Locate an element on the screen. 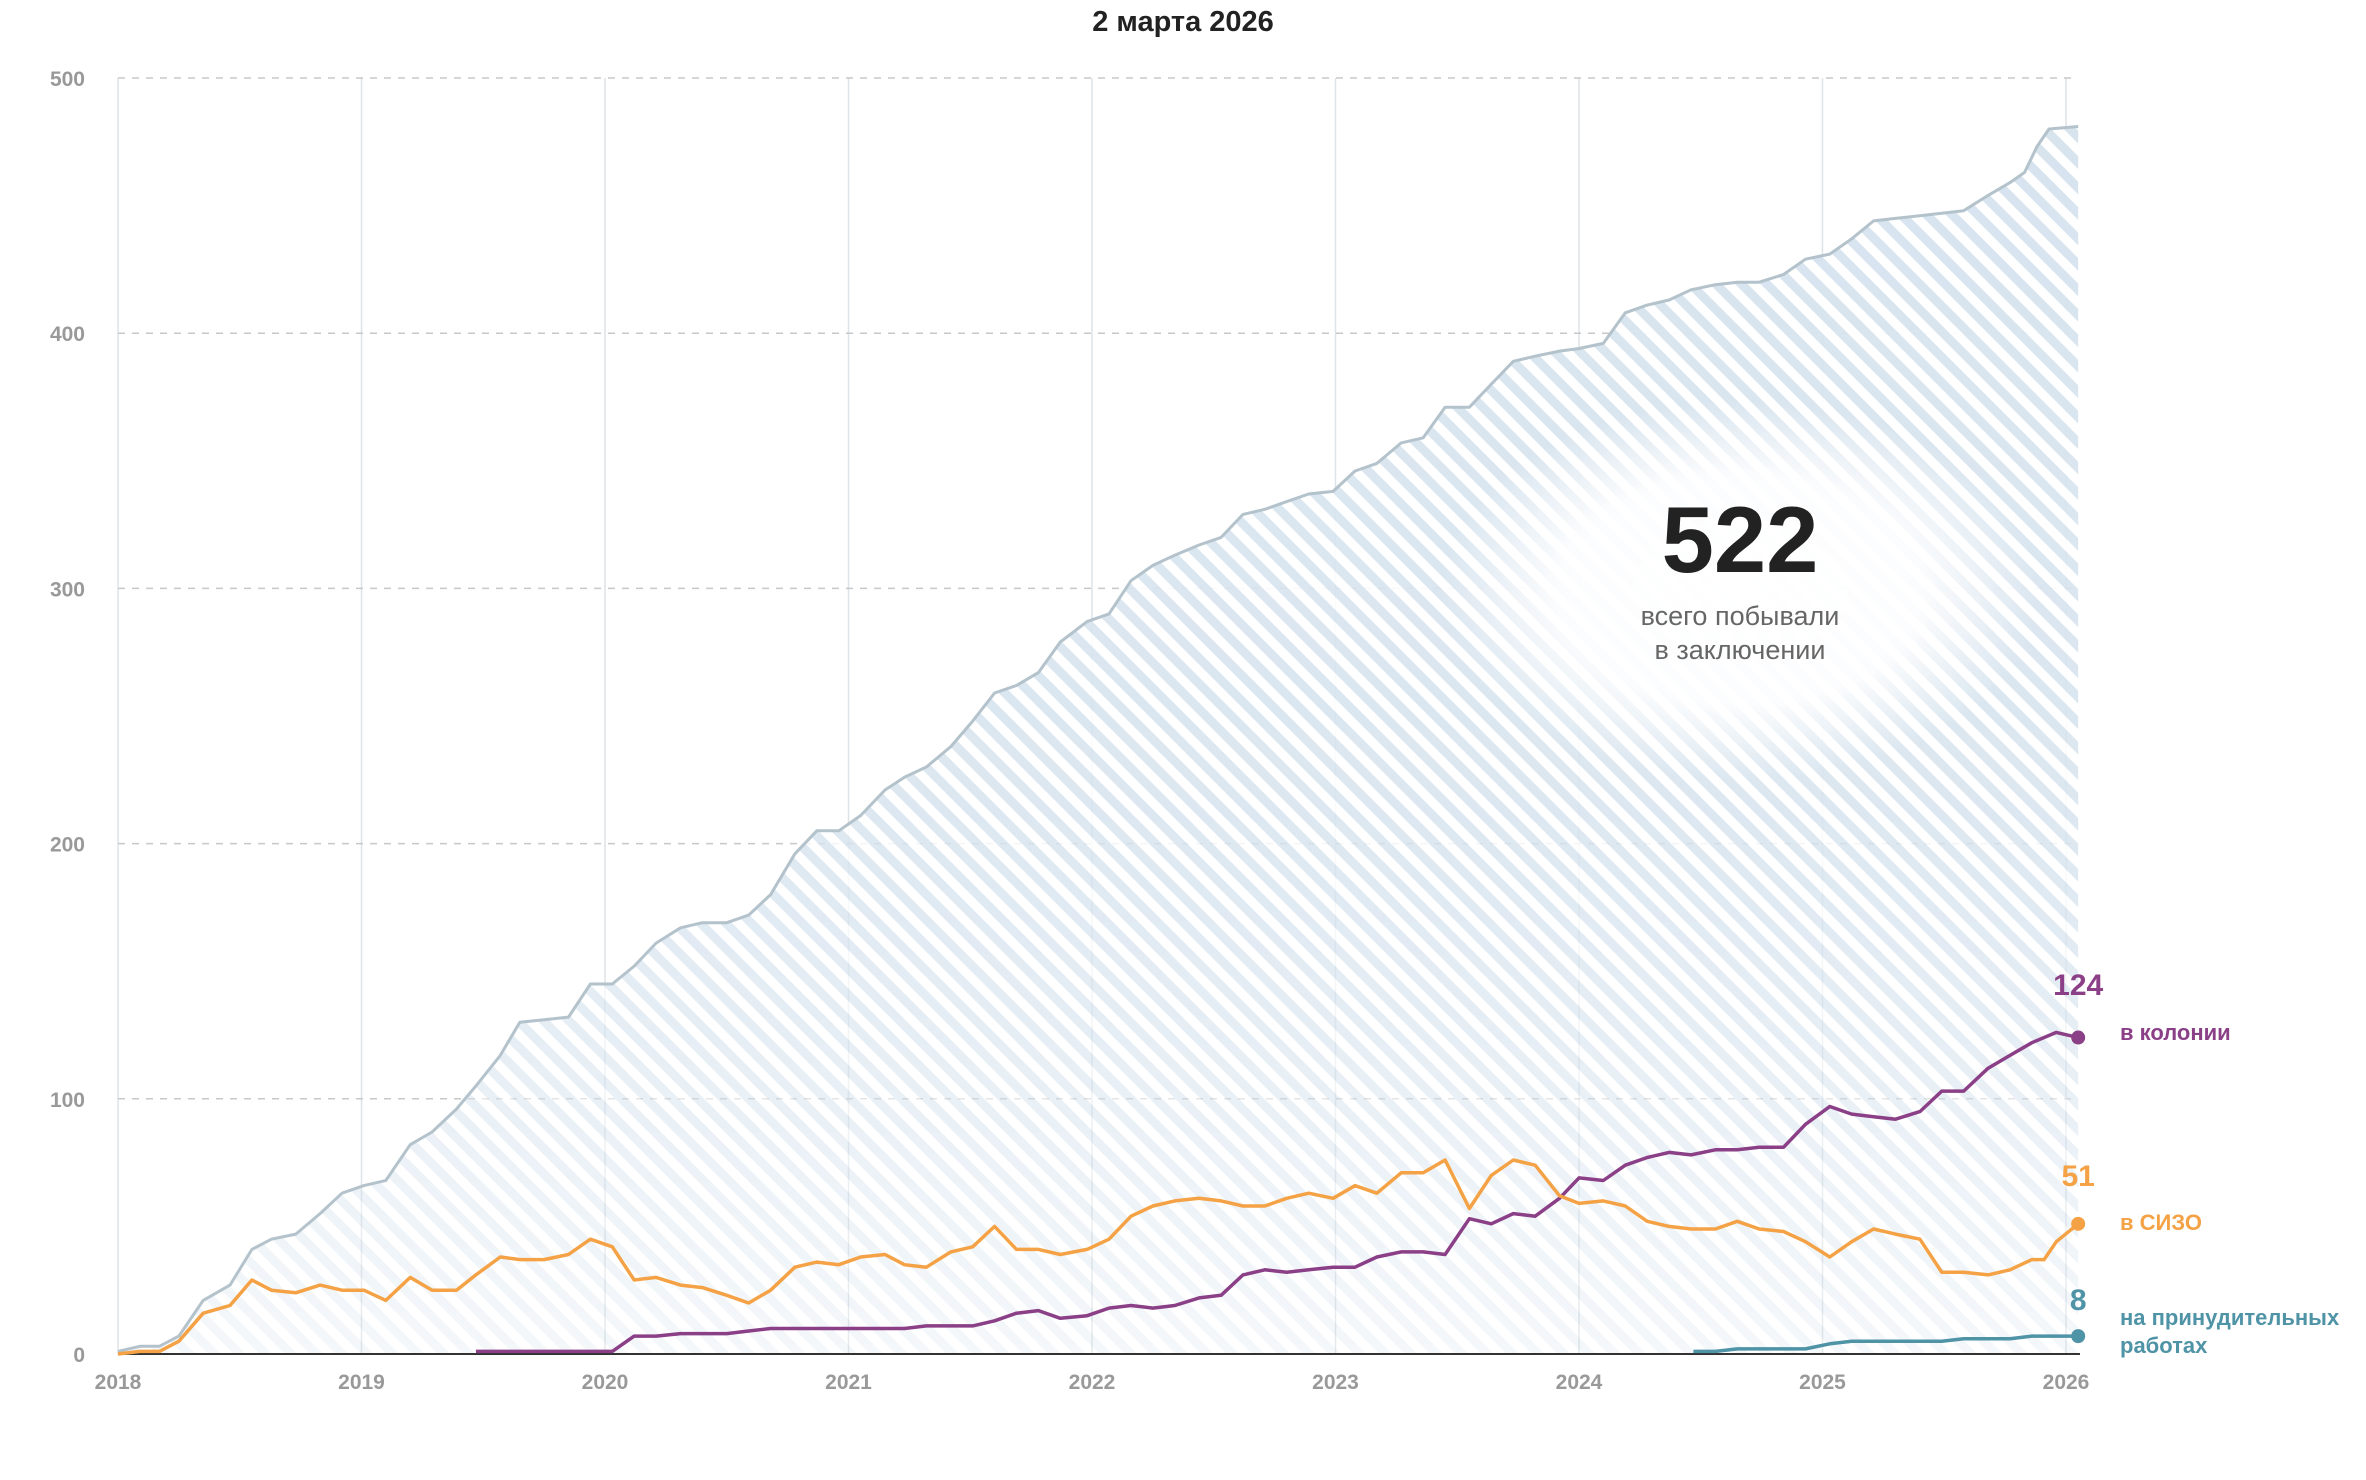 This screenshot has height=1480, width=2366. y-tick-label: 100 is located at coordinates (67, 1100).